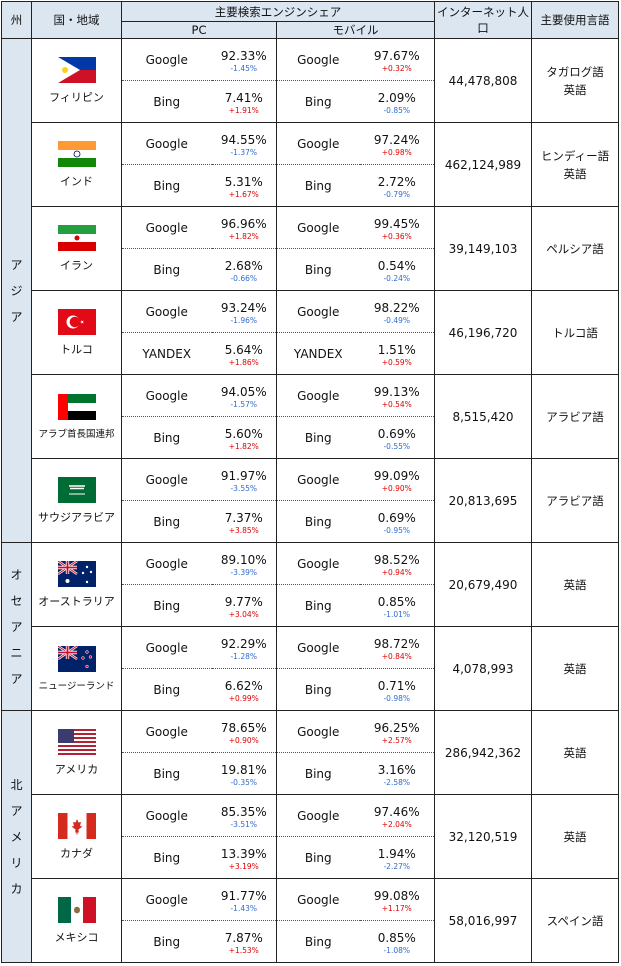 The image size is (621, 966). What do you see at coordinates (243, 517) in the screenshot?
I see `pc-share-value: 7.37%` at bounding box center [243, 517].